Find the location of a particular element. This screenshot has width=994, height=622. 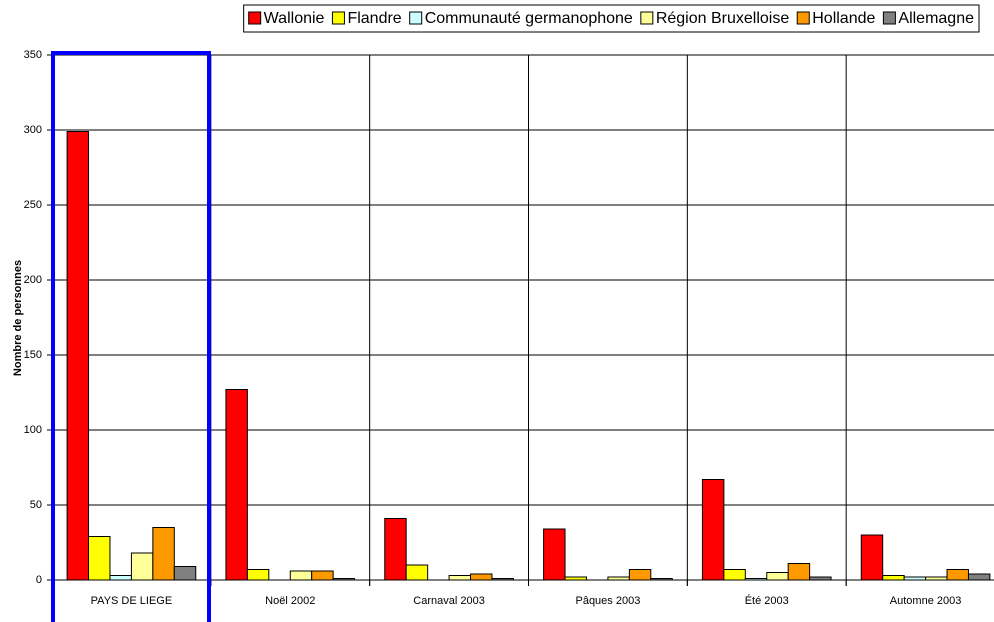

x-tick-label: Noël 2002 is located at coordinates (290, 601).